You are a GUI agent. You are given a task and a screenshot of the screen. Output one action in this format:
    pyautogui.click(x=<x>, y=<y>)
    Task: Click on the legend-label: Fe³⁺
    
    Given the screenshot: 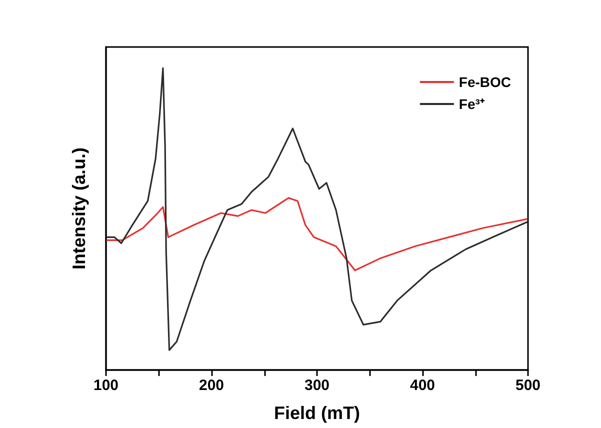 What is the action you would take?
    pyautogui.click(x=471, y=104)
    